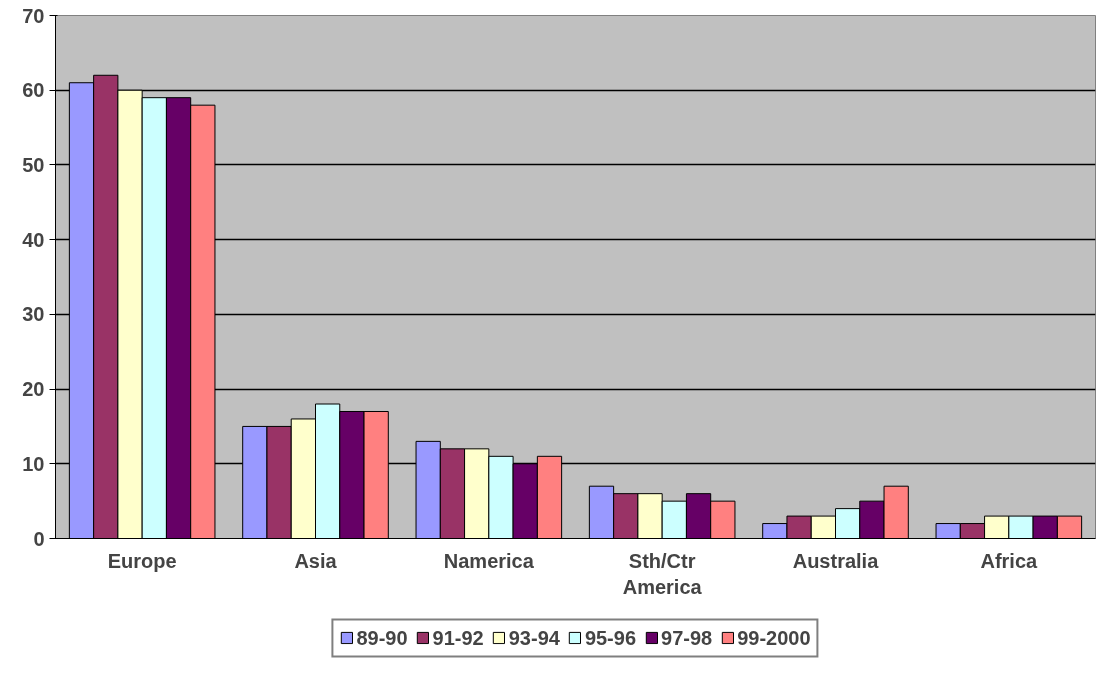 This screenshot has height=687, width=1107. I want to click on y-tick-label: 0, so click(39, 538).